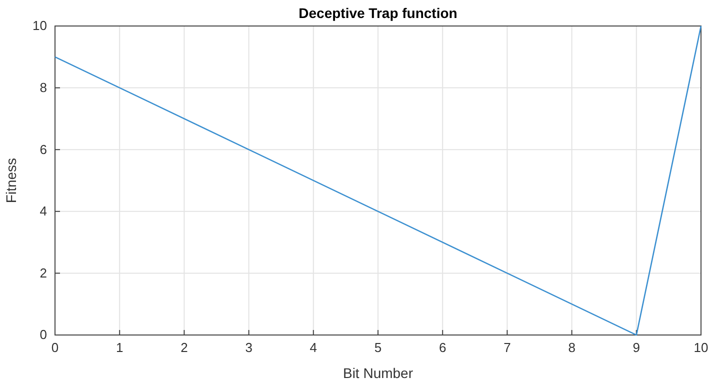  Describe the element at coordinates (11, 181) in the screenshot. I see `y-axis-title: Fitness` at that location.